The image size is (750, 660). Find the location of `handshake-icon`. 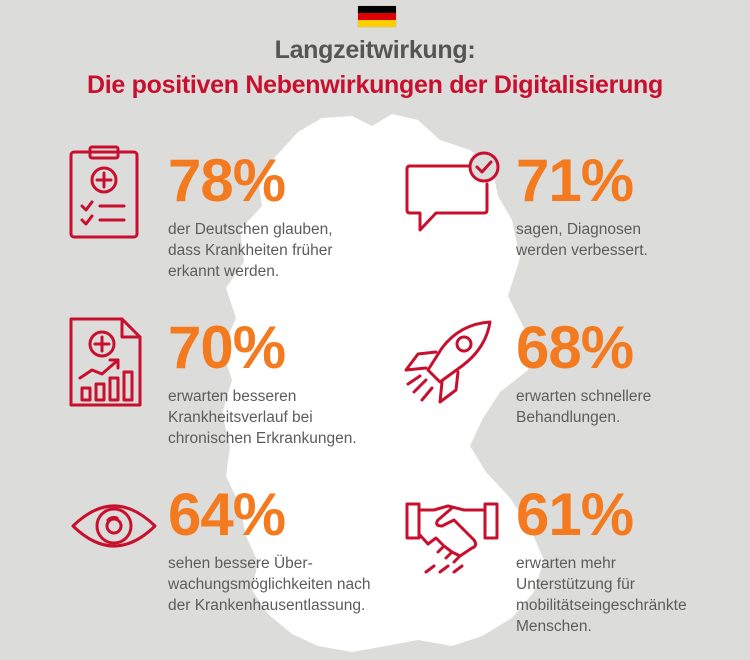

handshake-icon is located at coordinates (452, 538).